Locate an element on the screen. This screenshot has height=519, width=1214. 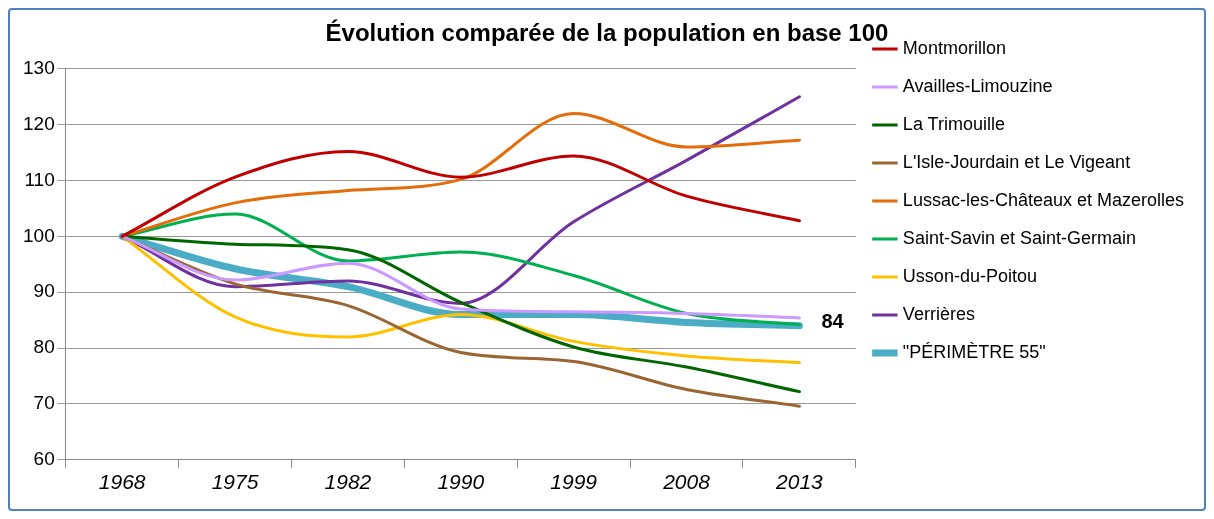
y-tick-label: 110 is located at coordinates (39, 179).